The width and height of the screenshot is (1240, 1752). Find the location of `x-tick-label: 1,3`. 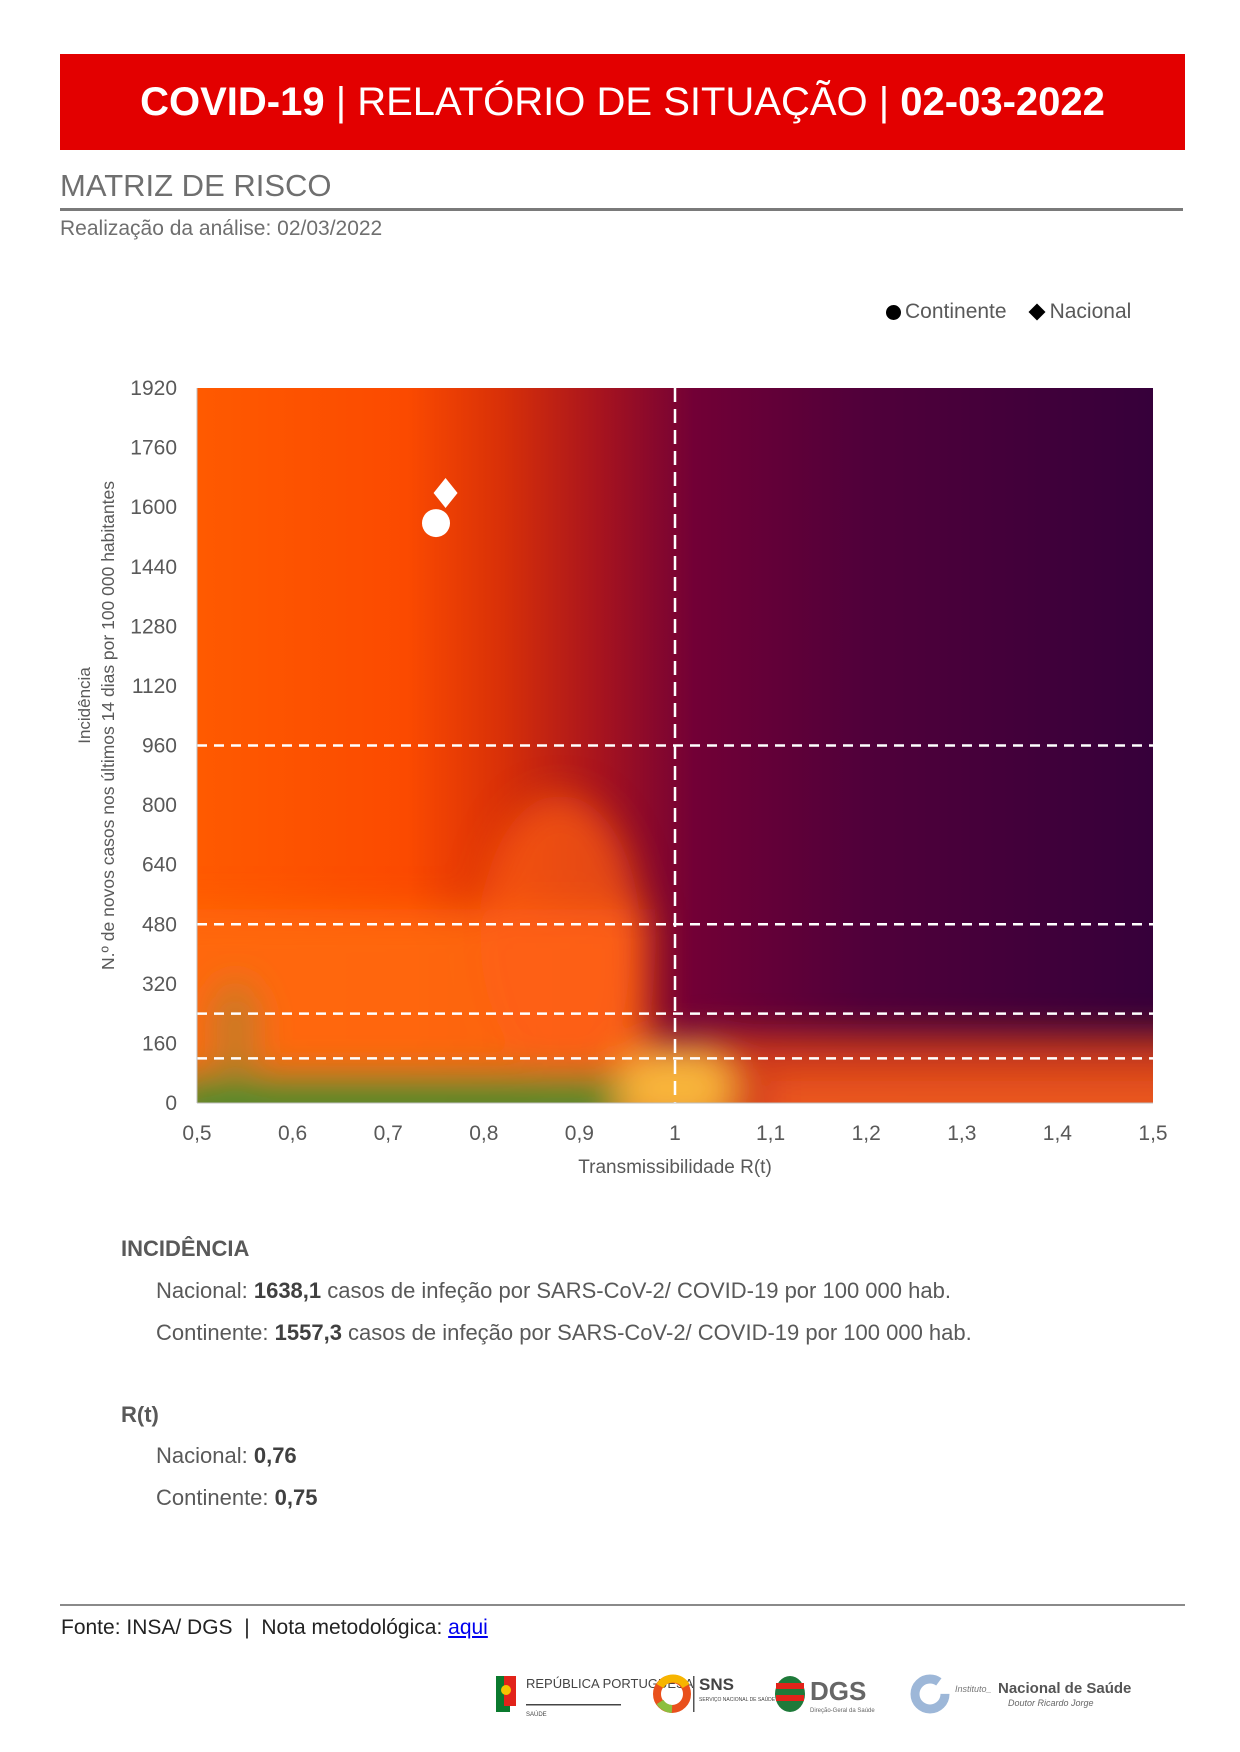

x-tick-label: 1,3 is located at coordinates (961, 1133).